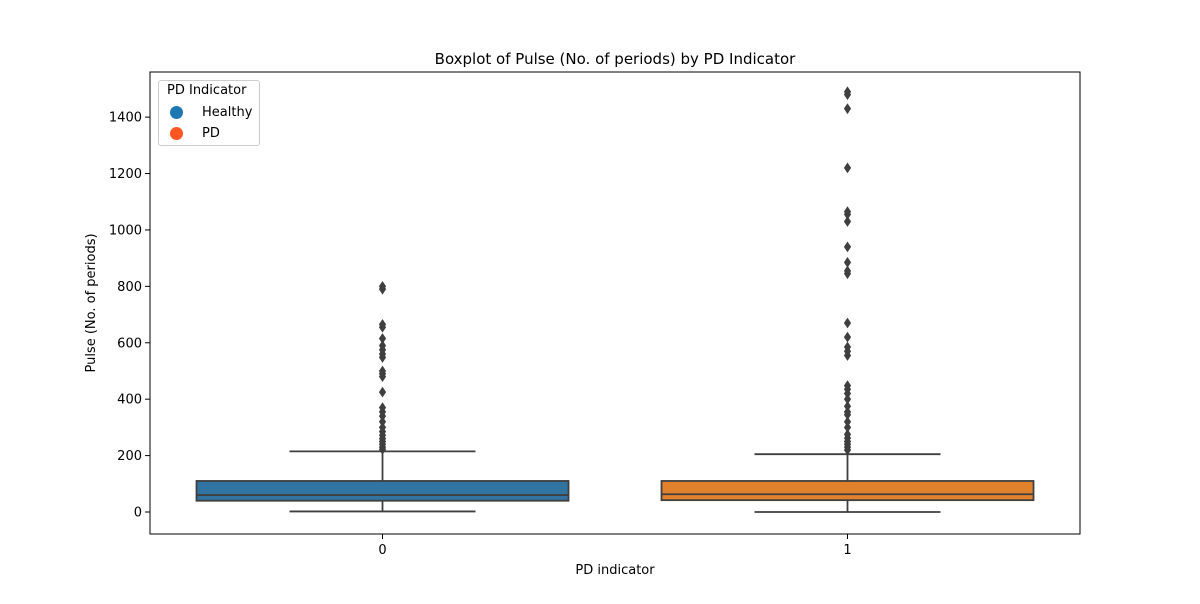  I want to click on legend-label-pd: PD, so click(211, 133).